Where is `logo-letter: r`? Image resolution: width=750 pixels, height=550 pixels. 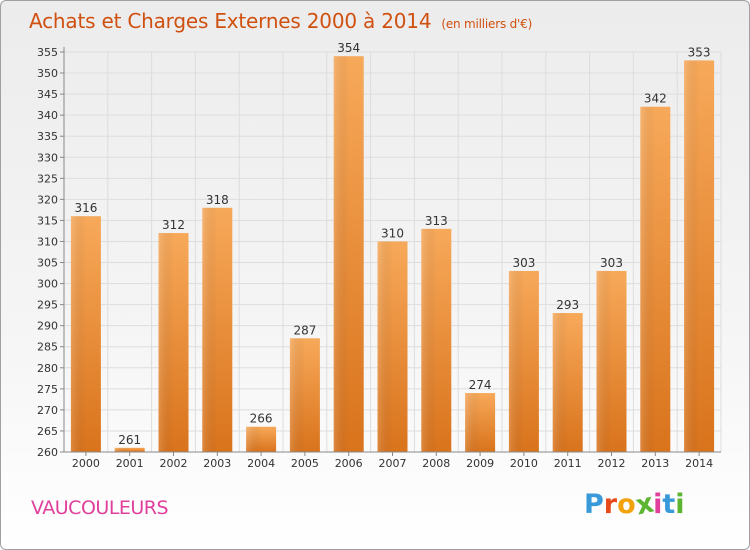 logo-letter: r is located at coordinates (610, 504).